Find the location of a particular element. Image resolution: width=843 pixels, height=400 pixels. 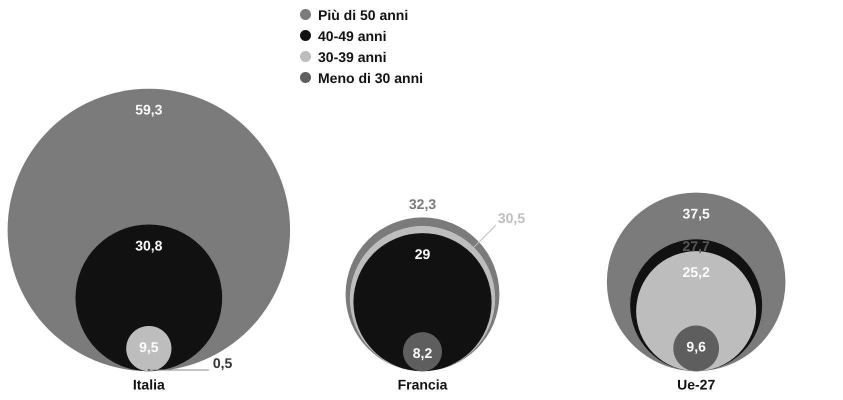

legend-label: 30-39 anni is located at coordinates (352, 56).